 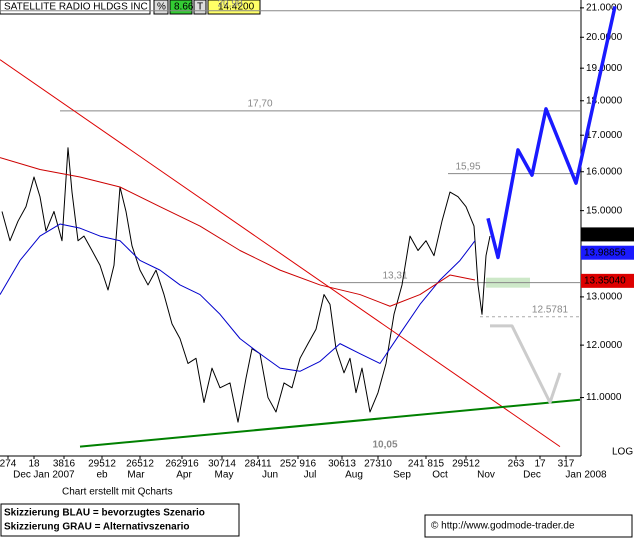 I want to click on x-tick-label: 274, so click(x=8, y=464).